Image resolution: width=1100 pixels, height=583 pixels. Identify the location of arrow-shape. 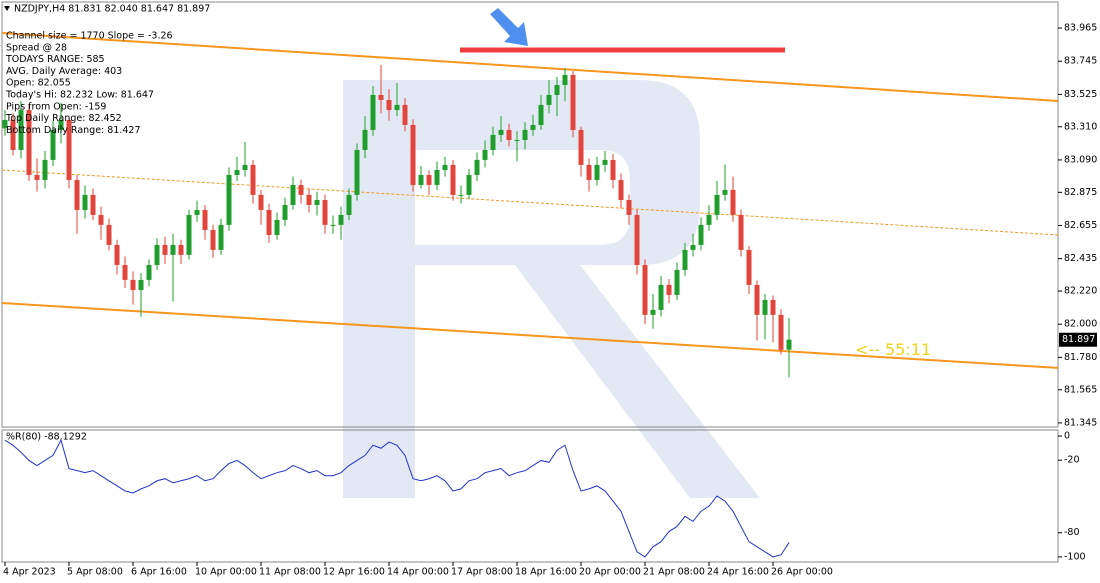
(509, 27).